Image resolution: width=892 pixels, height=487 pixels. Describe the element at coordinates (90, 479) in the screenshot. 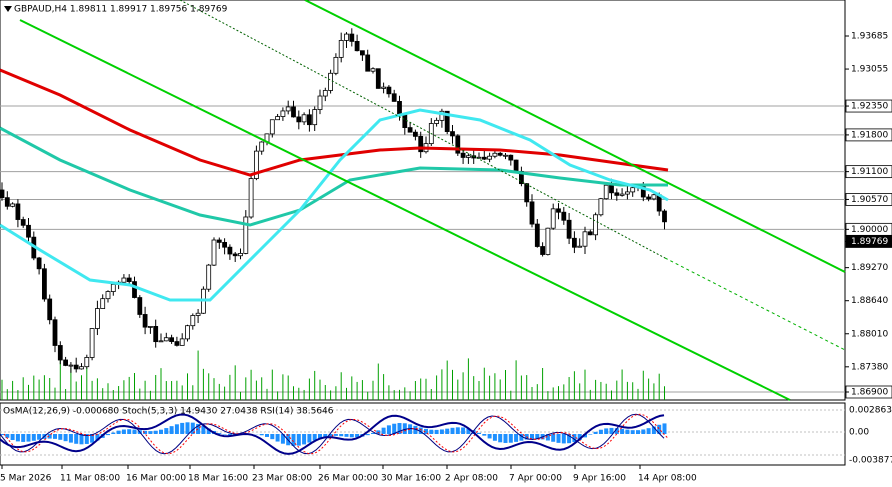

I see `time-label: 11 Mar 08:00` at that location.